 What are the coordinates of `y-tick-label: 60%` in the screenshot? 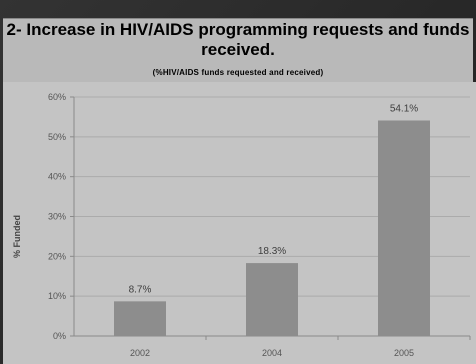 It's located at (57, 97).